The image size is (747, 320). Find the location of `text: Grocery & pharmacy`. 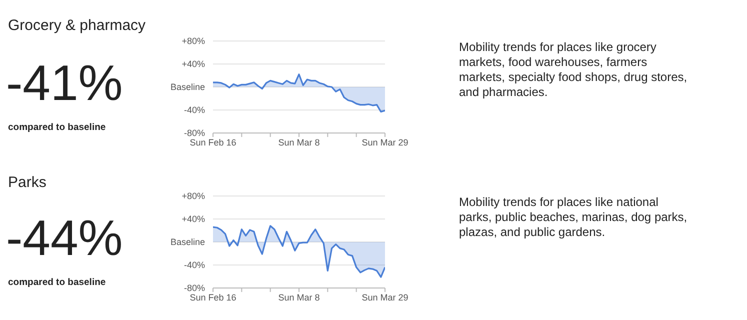

text: Grocery & pharmacy is located at coordinates (77, 25).